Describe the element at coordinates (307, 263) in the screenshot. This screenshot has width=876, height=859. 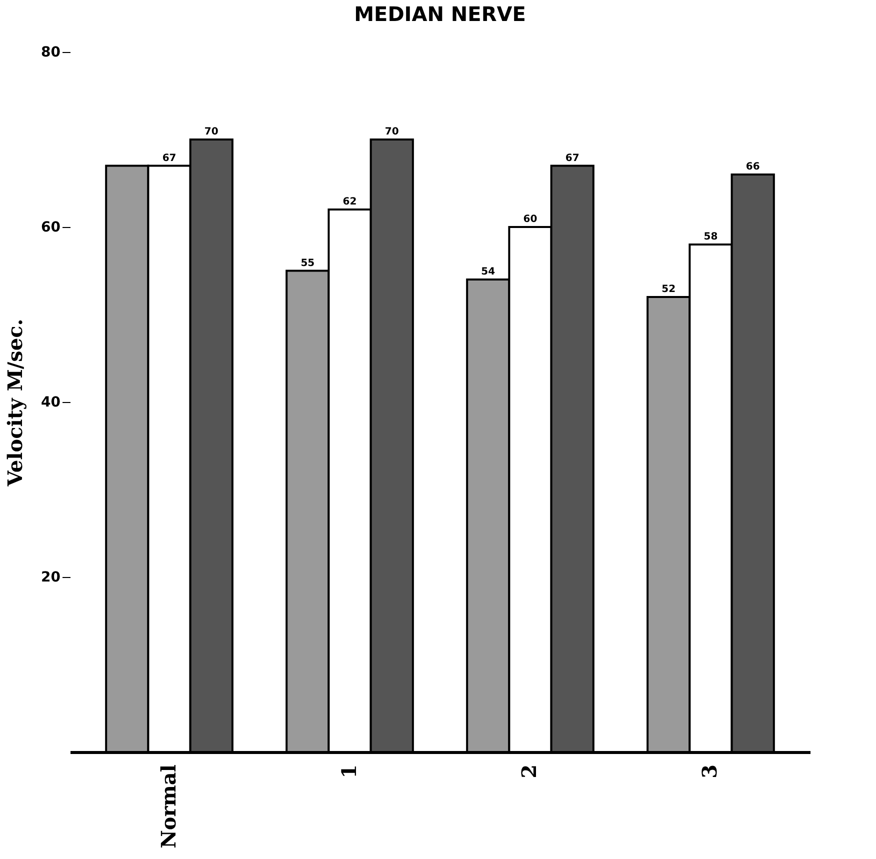
I see `data-label: 55` at that location.